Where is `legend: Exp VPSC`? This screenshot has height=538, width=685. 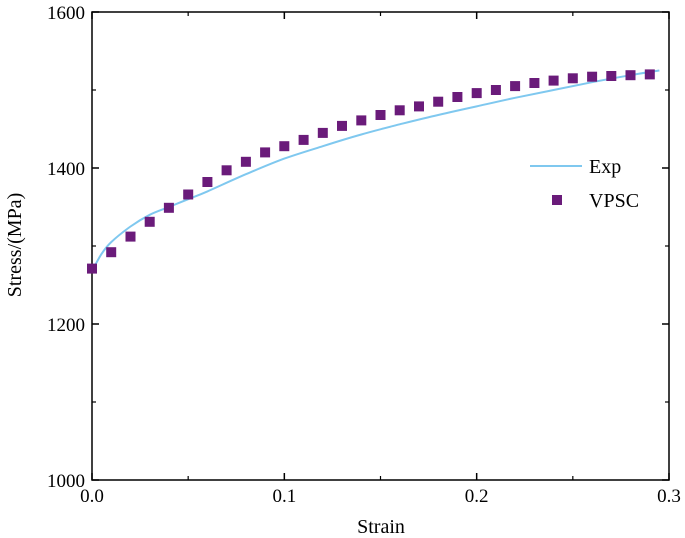 legend: Exp VPSC is located at coordinates (584, 184).